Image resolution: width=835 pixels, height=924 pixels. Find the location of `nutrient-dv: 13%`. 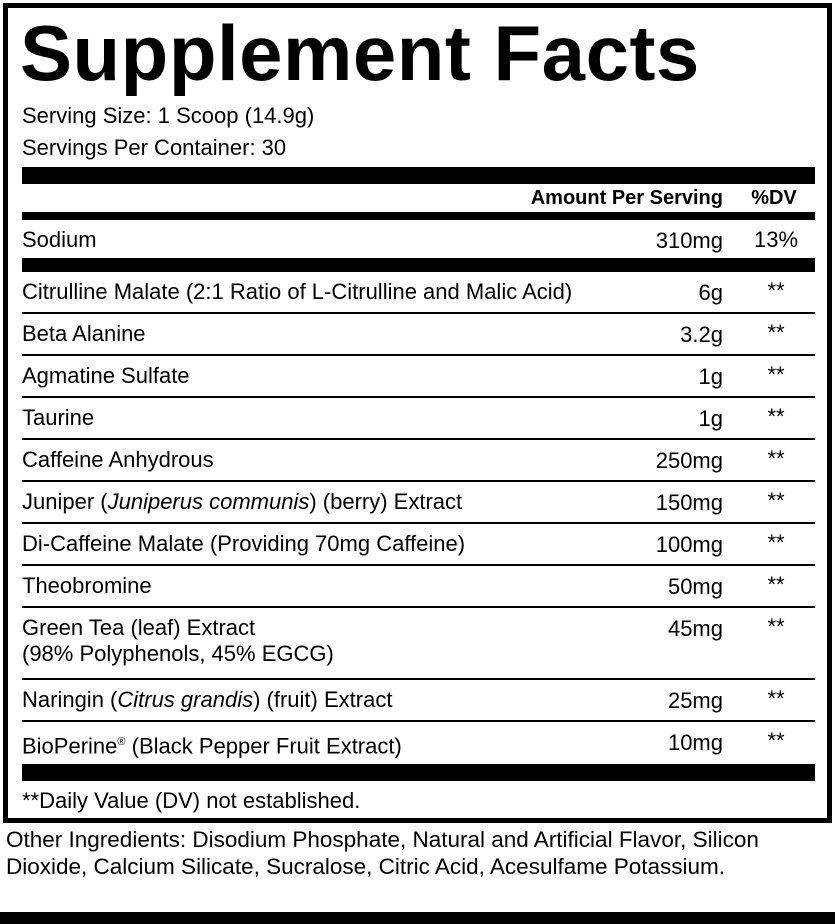

nutrient-dv: 13% is located at coordinates (776, 239).